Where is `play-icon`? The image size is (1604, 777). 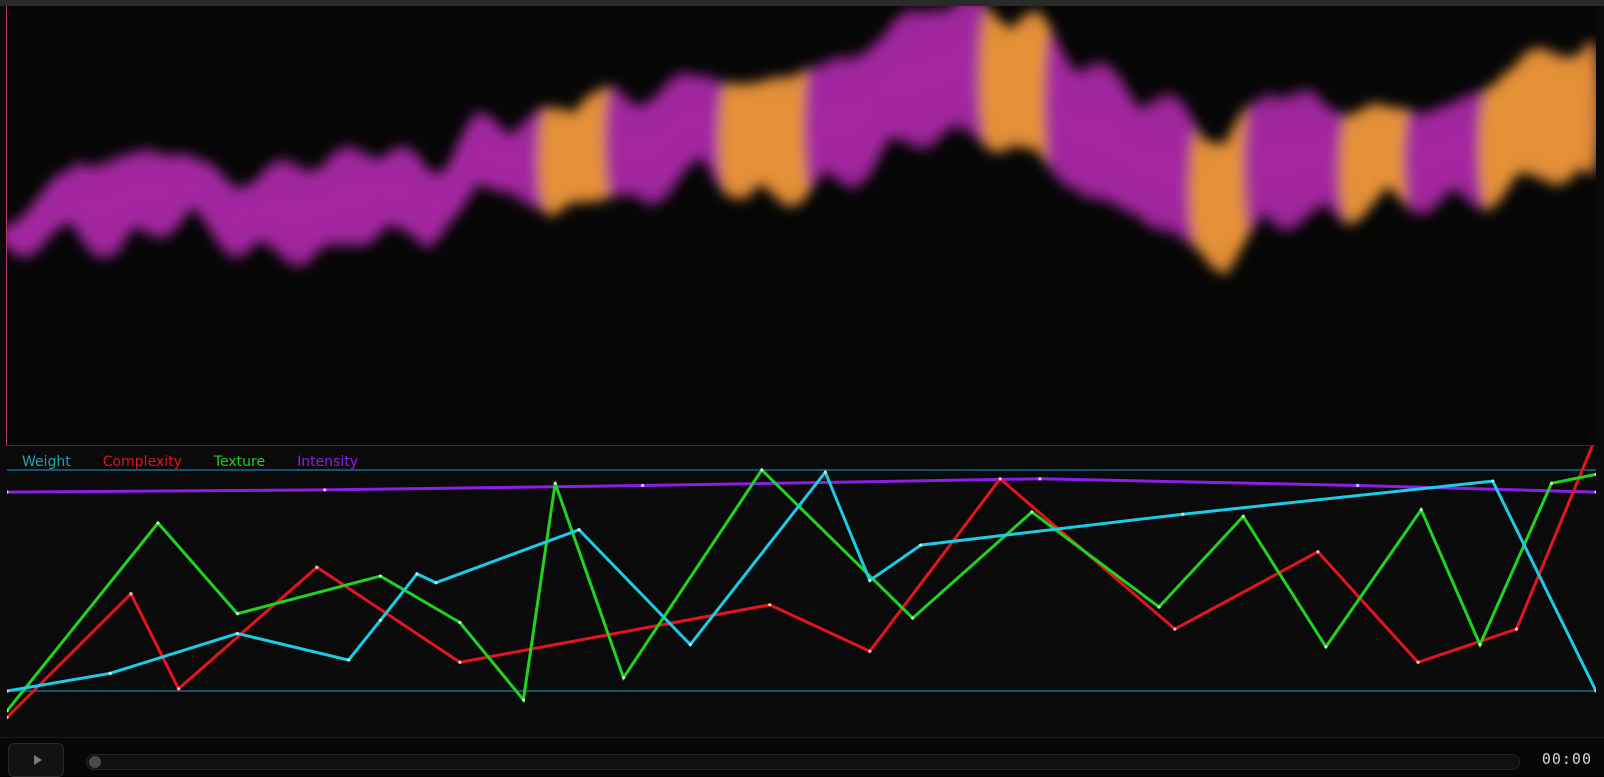 play-icon is located at coordinates (37, 760).